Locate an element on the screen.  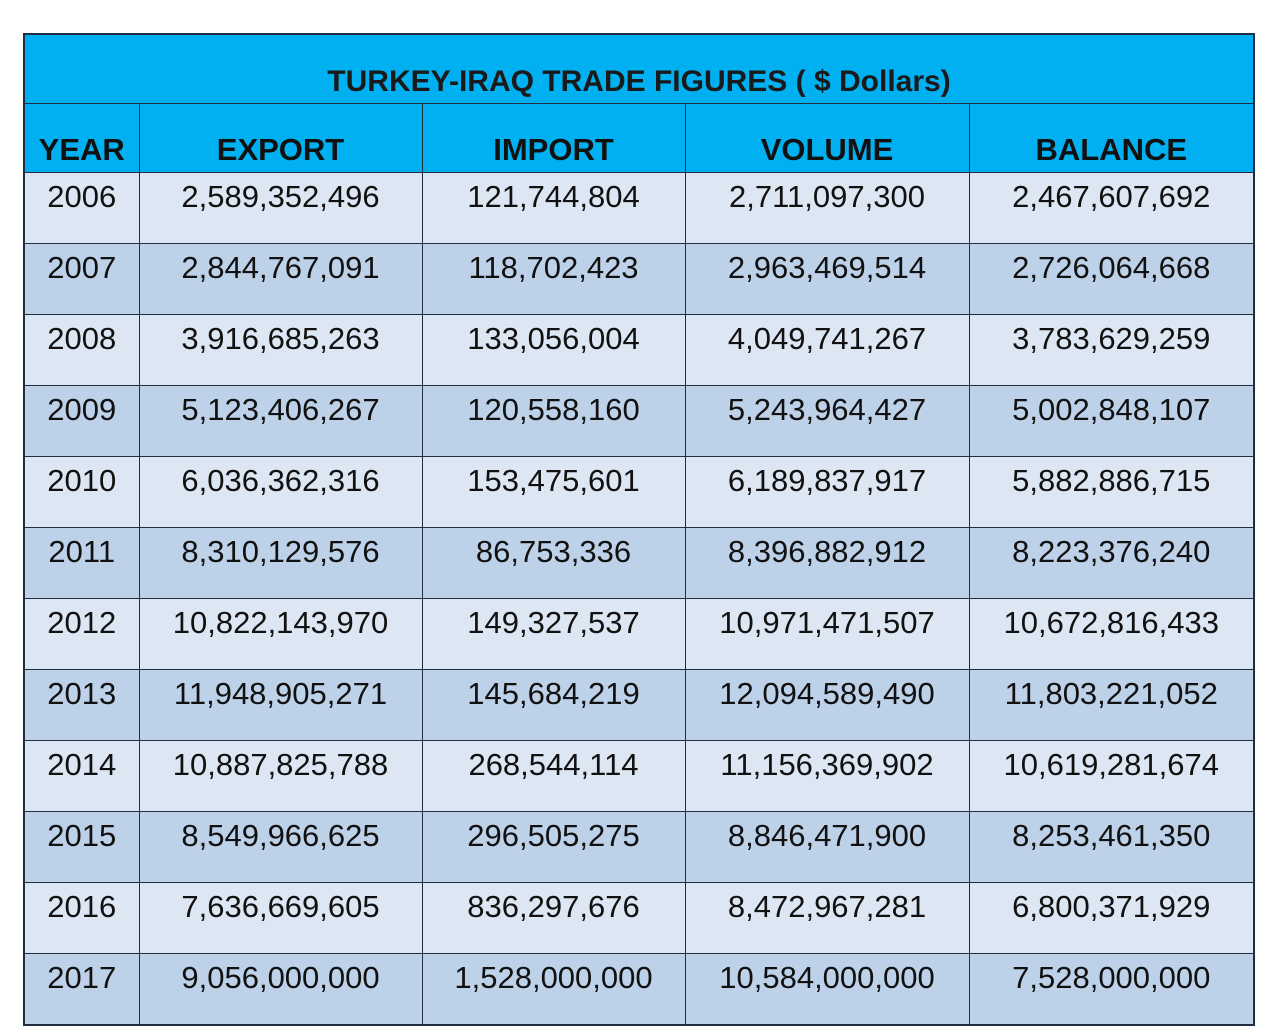
year-cell: 2009 is located at coordinates (81, 421).